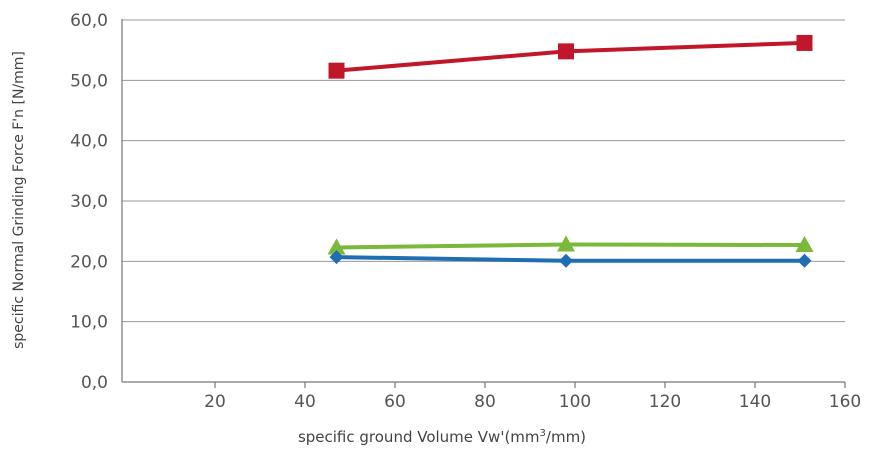 This screenshot has height=456, width=884. I want to click on y-tick-label: 30,0, so click(89, 202).